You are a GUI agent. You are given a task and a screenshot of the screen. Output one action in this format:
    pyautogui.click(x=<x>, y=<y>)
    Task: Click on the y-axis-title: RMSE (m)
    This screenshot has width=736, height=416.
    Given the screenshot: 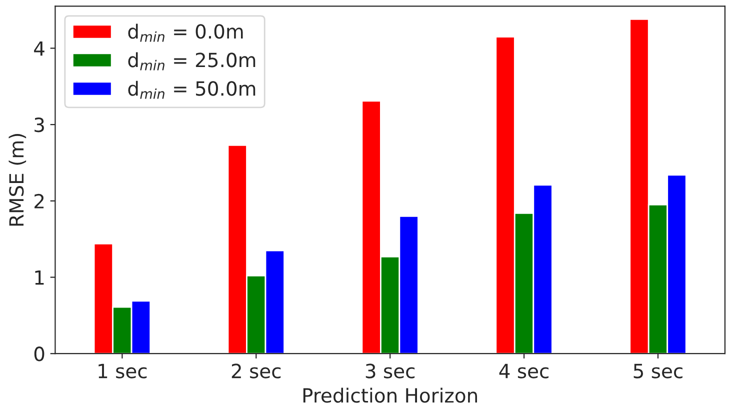 What is the action you would take?
    pyautogui.click(x=17, y=180)
    